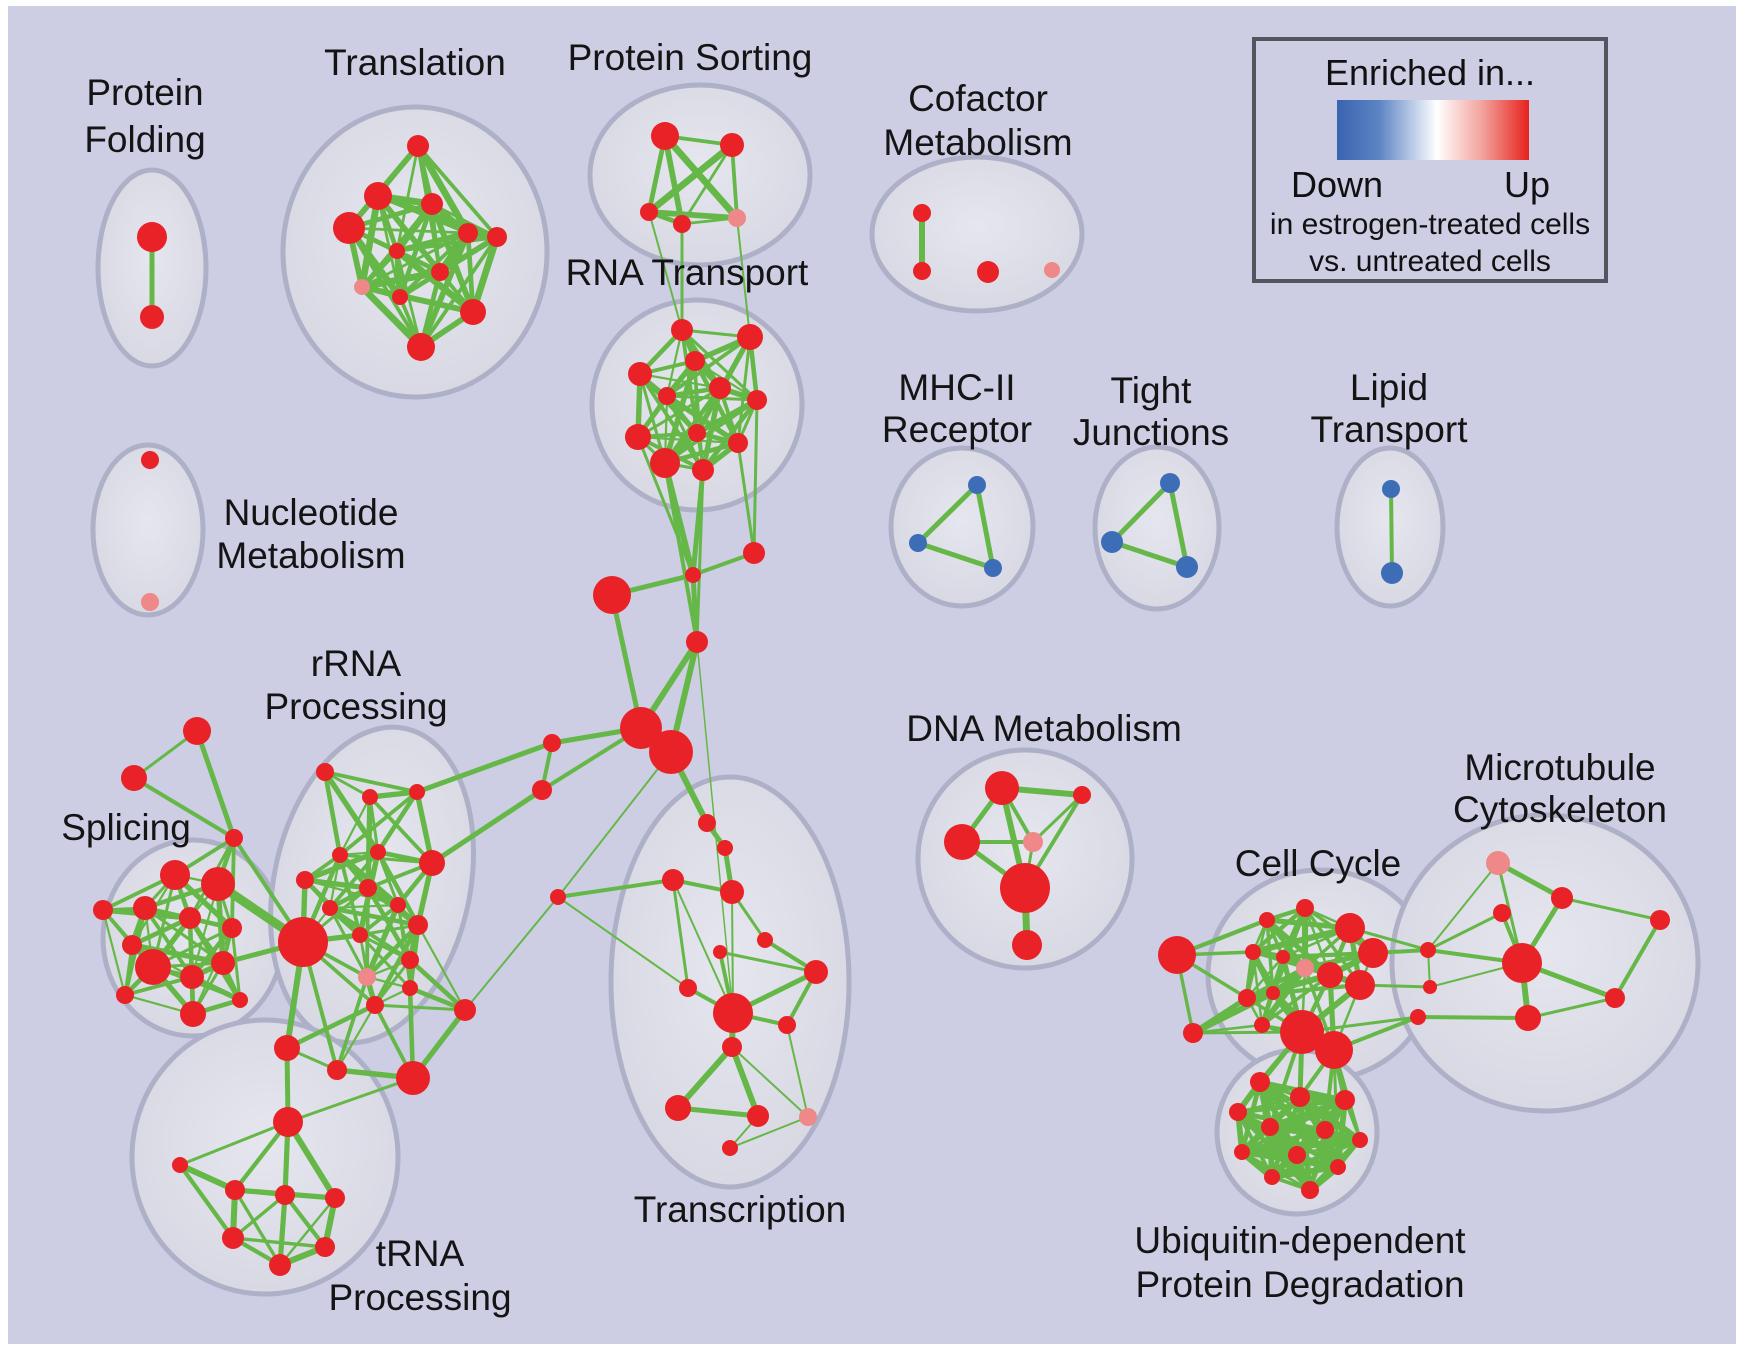 Image resolution: width=1750 pixels, height=1360 pixels. Describe the element at coordinates (148, 530) in the screenshot. I see `cluster-ellipse-nucleotide` at that location.